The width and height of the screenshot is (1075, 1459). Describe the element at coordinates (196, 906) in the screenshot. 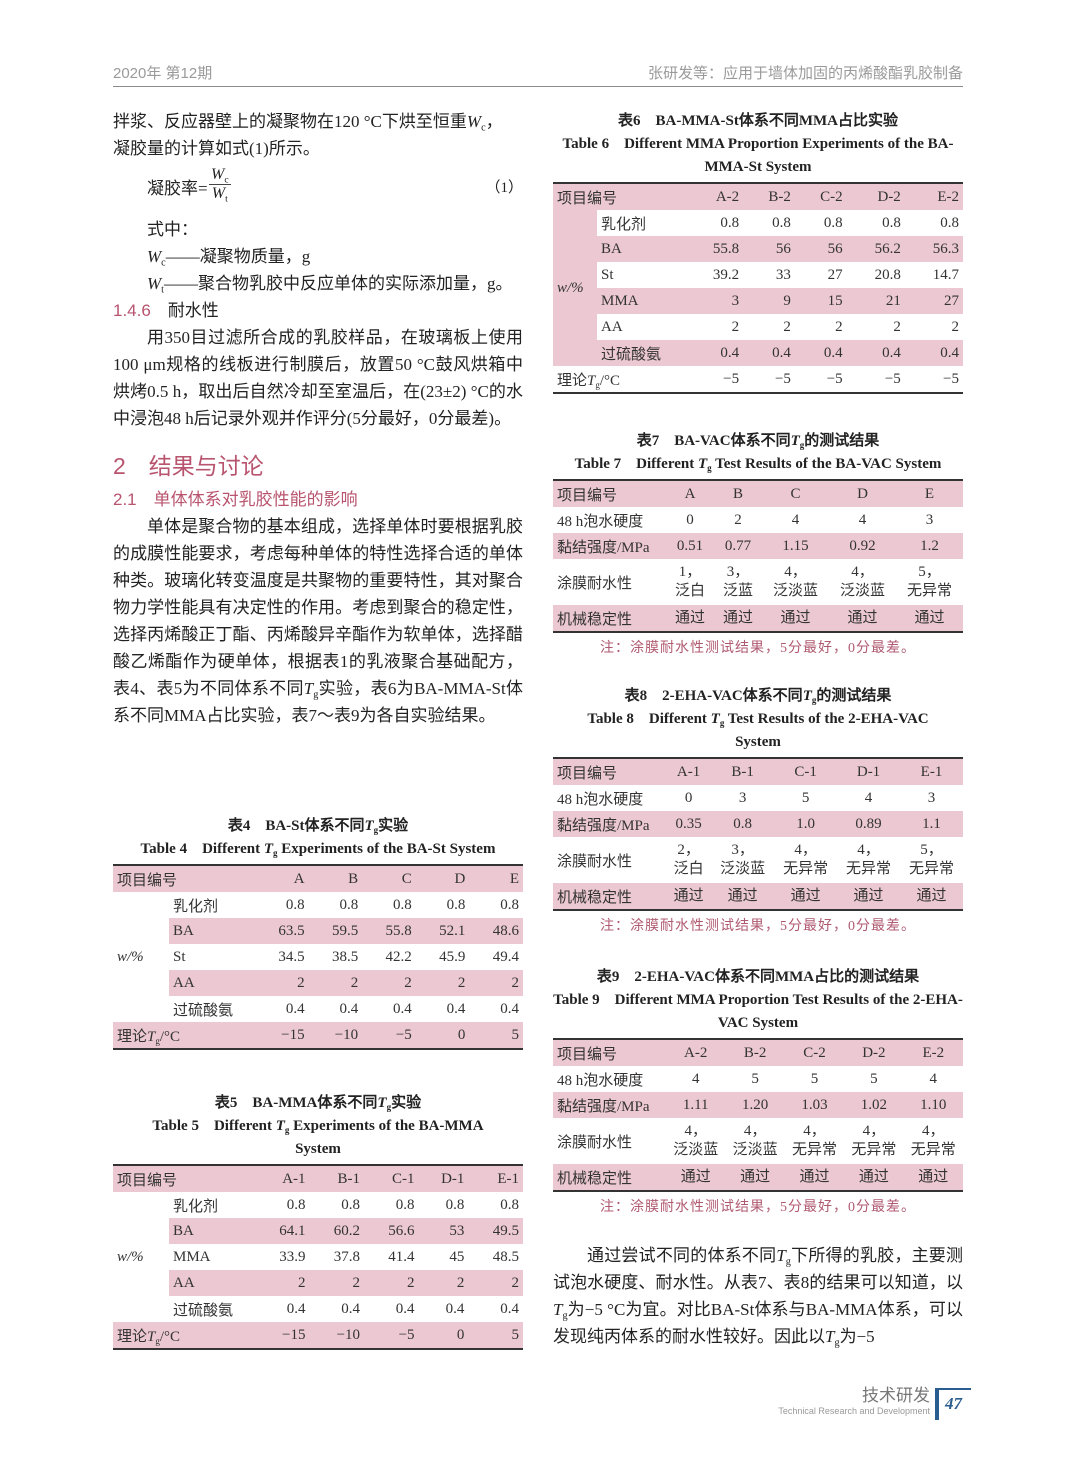

I see `row-label: 乳化剂` at that location.